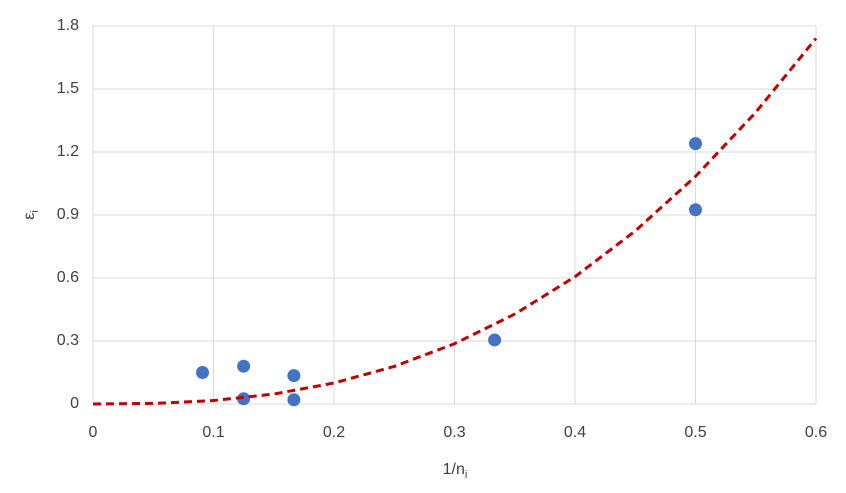 The height and width of the screenshot is (493, 846). I want to click on y-tick-label: 0, so click(74, 403).